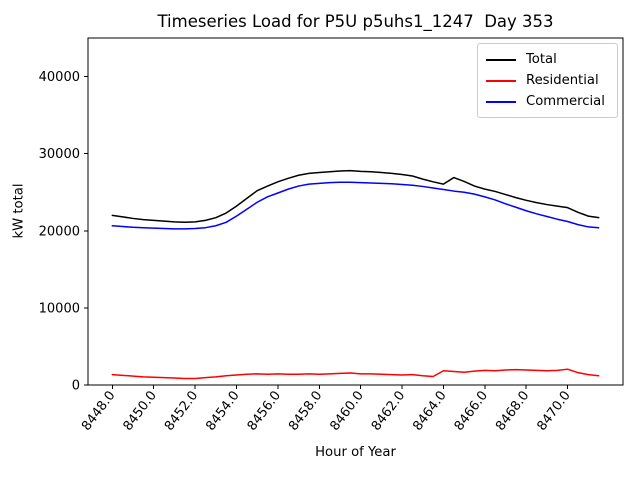 This screenshot has height=480, width=640. What do you see at coordinates (562, 80) in the screenshot?
I see `legend-label-residential: Residential` at bounding box center [562, 80].